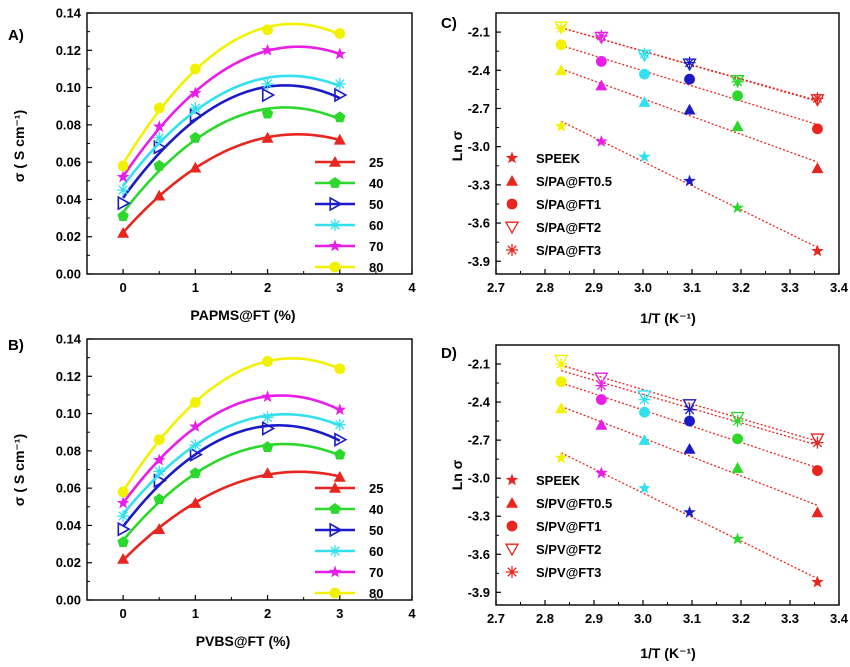 Image resolution: width=850 pixels, height=667 pixels. Describe the element at coordinates (122, 613) in the screenshot. I see `x-tick-label: 0` at that location.